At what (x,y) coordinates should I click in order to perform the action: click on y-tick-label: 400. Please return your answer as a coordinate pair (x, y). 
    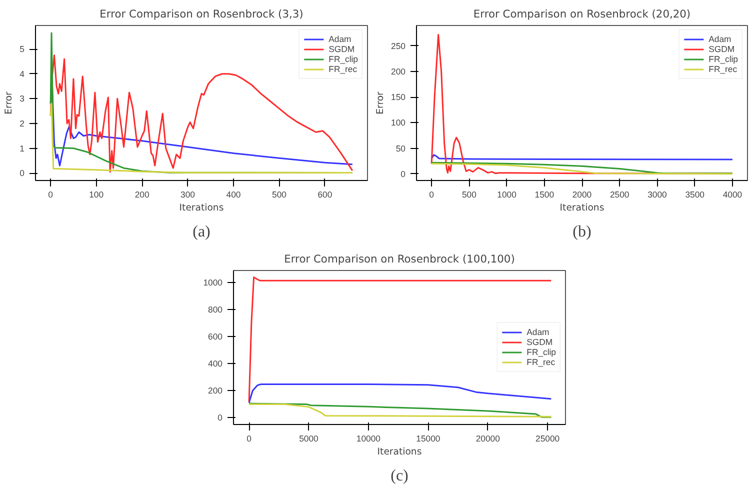
    Looking at the image, I should click on (215, 363).